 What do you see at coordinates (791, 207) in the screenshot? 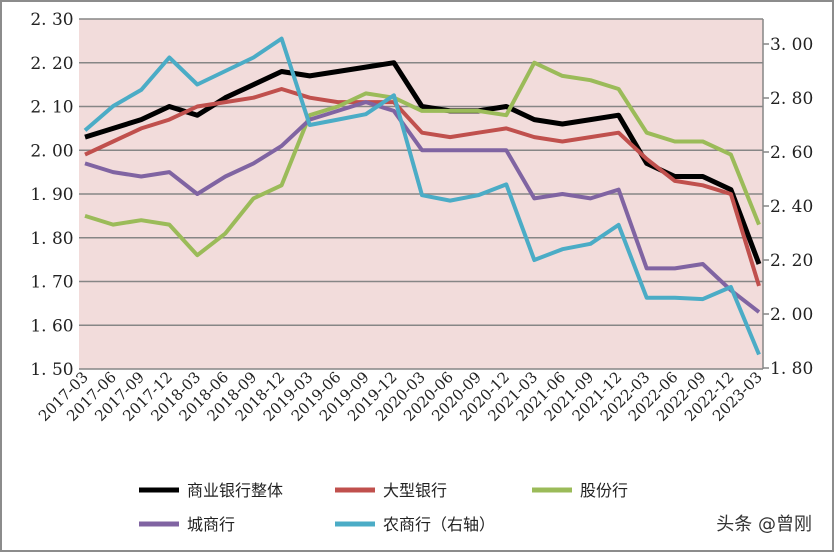
I see `right-tick-label: 2. 40` at bounding box center [791, 207].